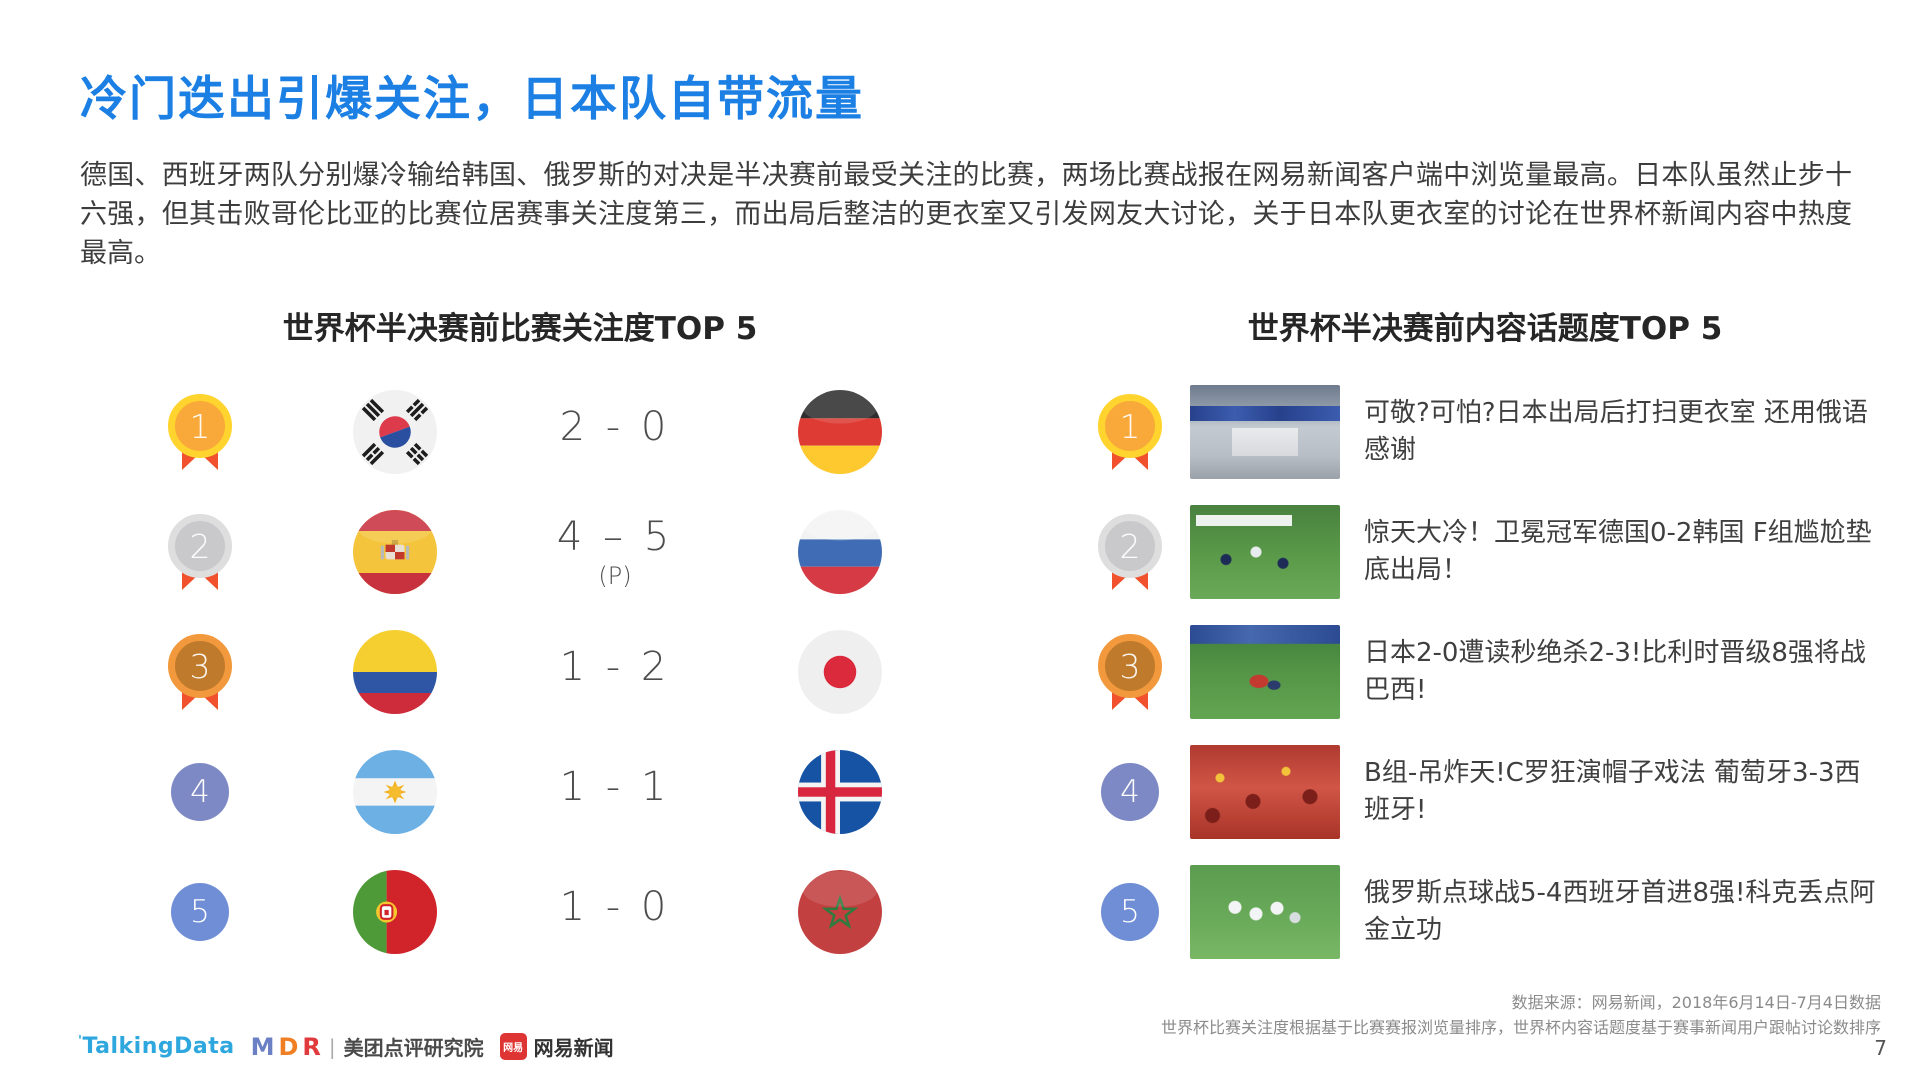 This screenshot has width=1921, height=1080. Describe the element at coordinates (615, 792) in the screenshot. I see `score-cell: 1 - 1` at that location.